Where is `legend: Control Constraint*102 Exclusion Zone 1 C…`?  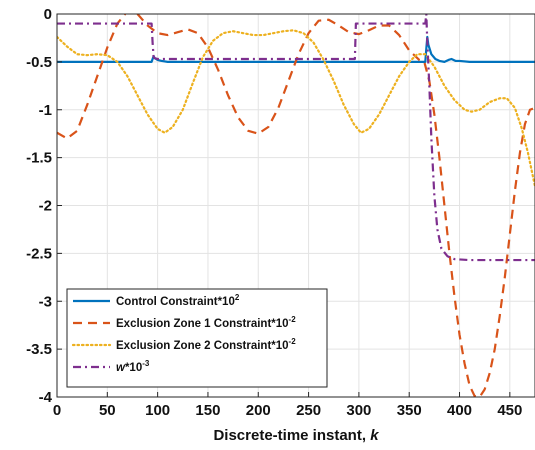
legend: Control Constraint*102 Exclusion Zone 1 C… is located at coordinates (197, 338).